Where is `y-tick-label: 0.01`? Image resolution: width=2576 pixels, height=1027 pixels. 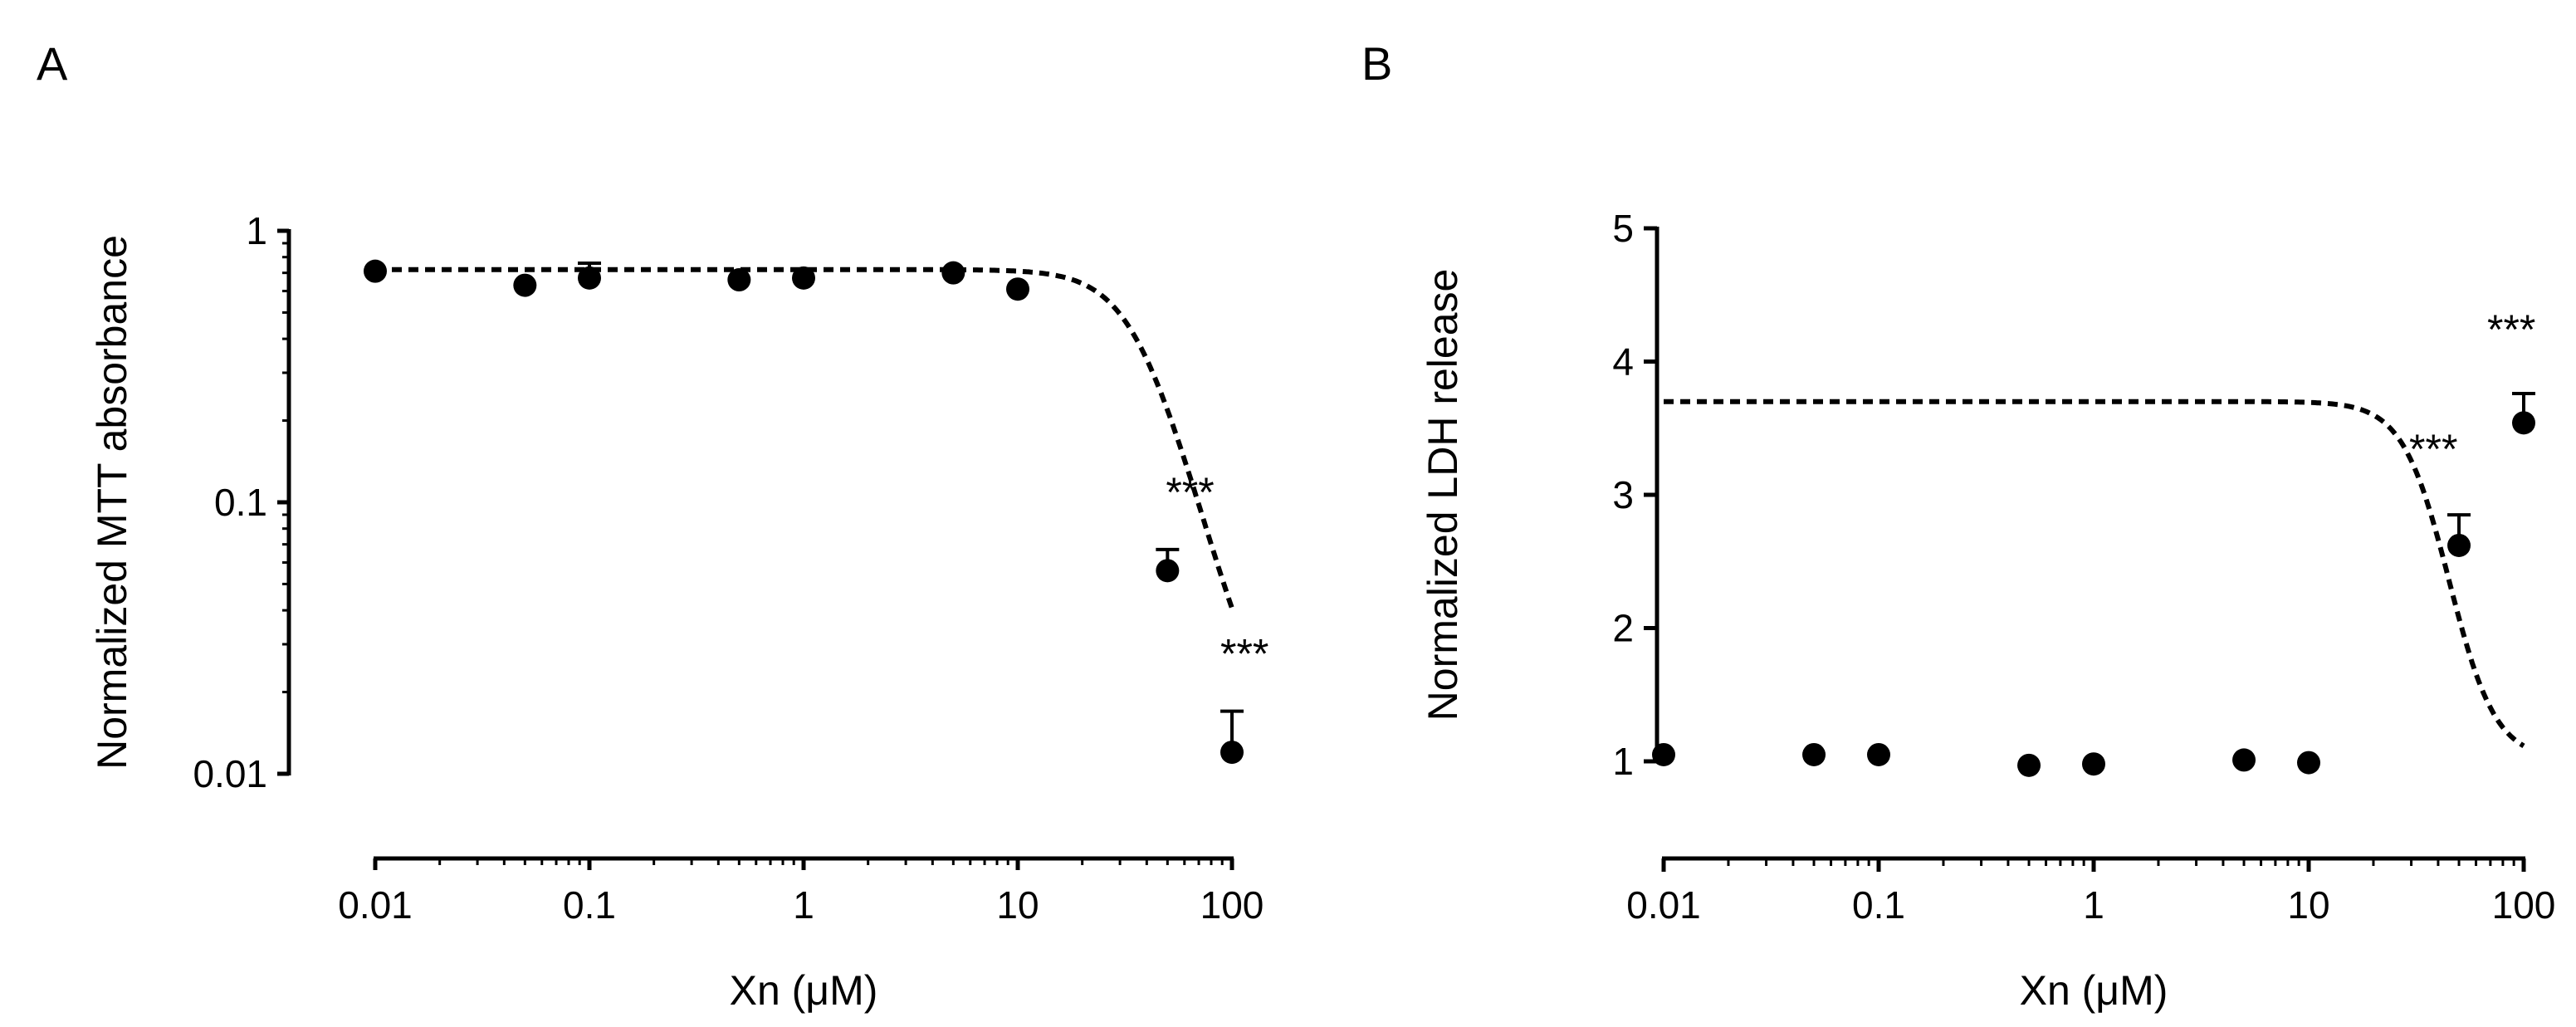
y-tick-label: 0.01 is located at coordinates (230, 773).